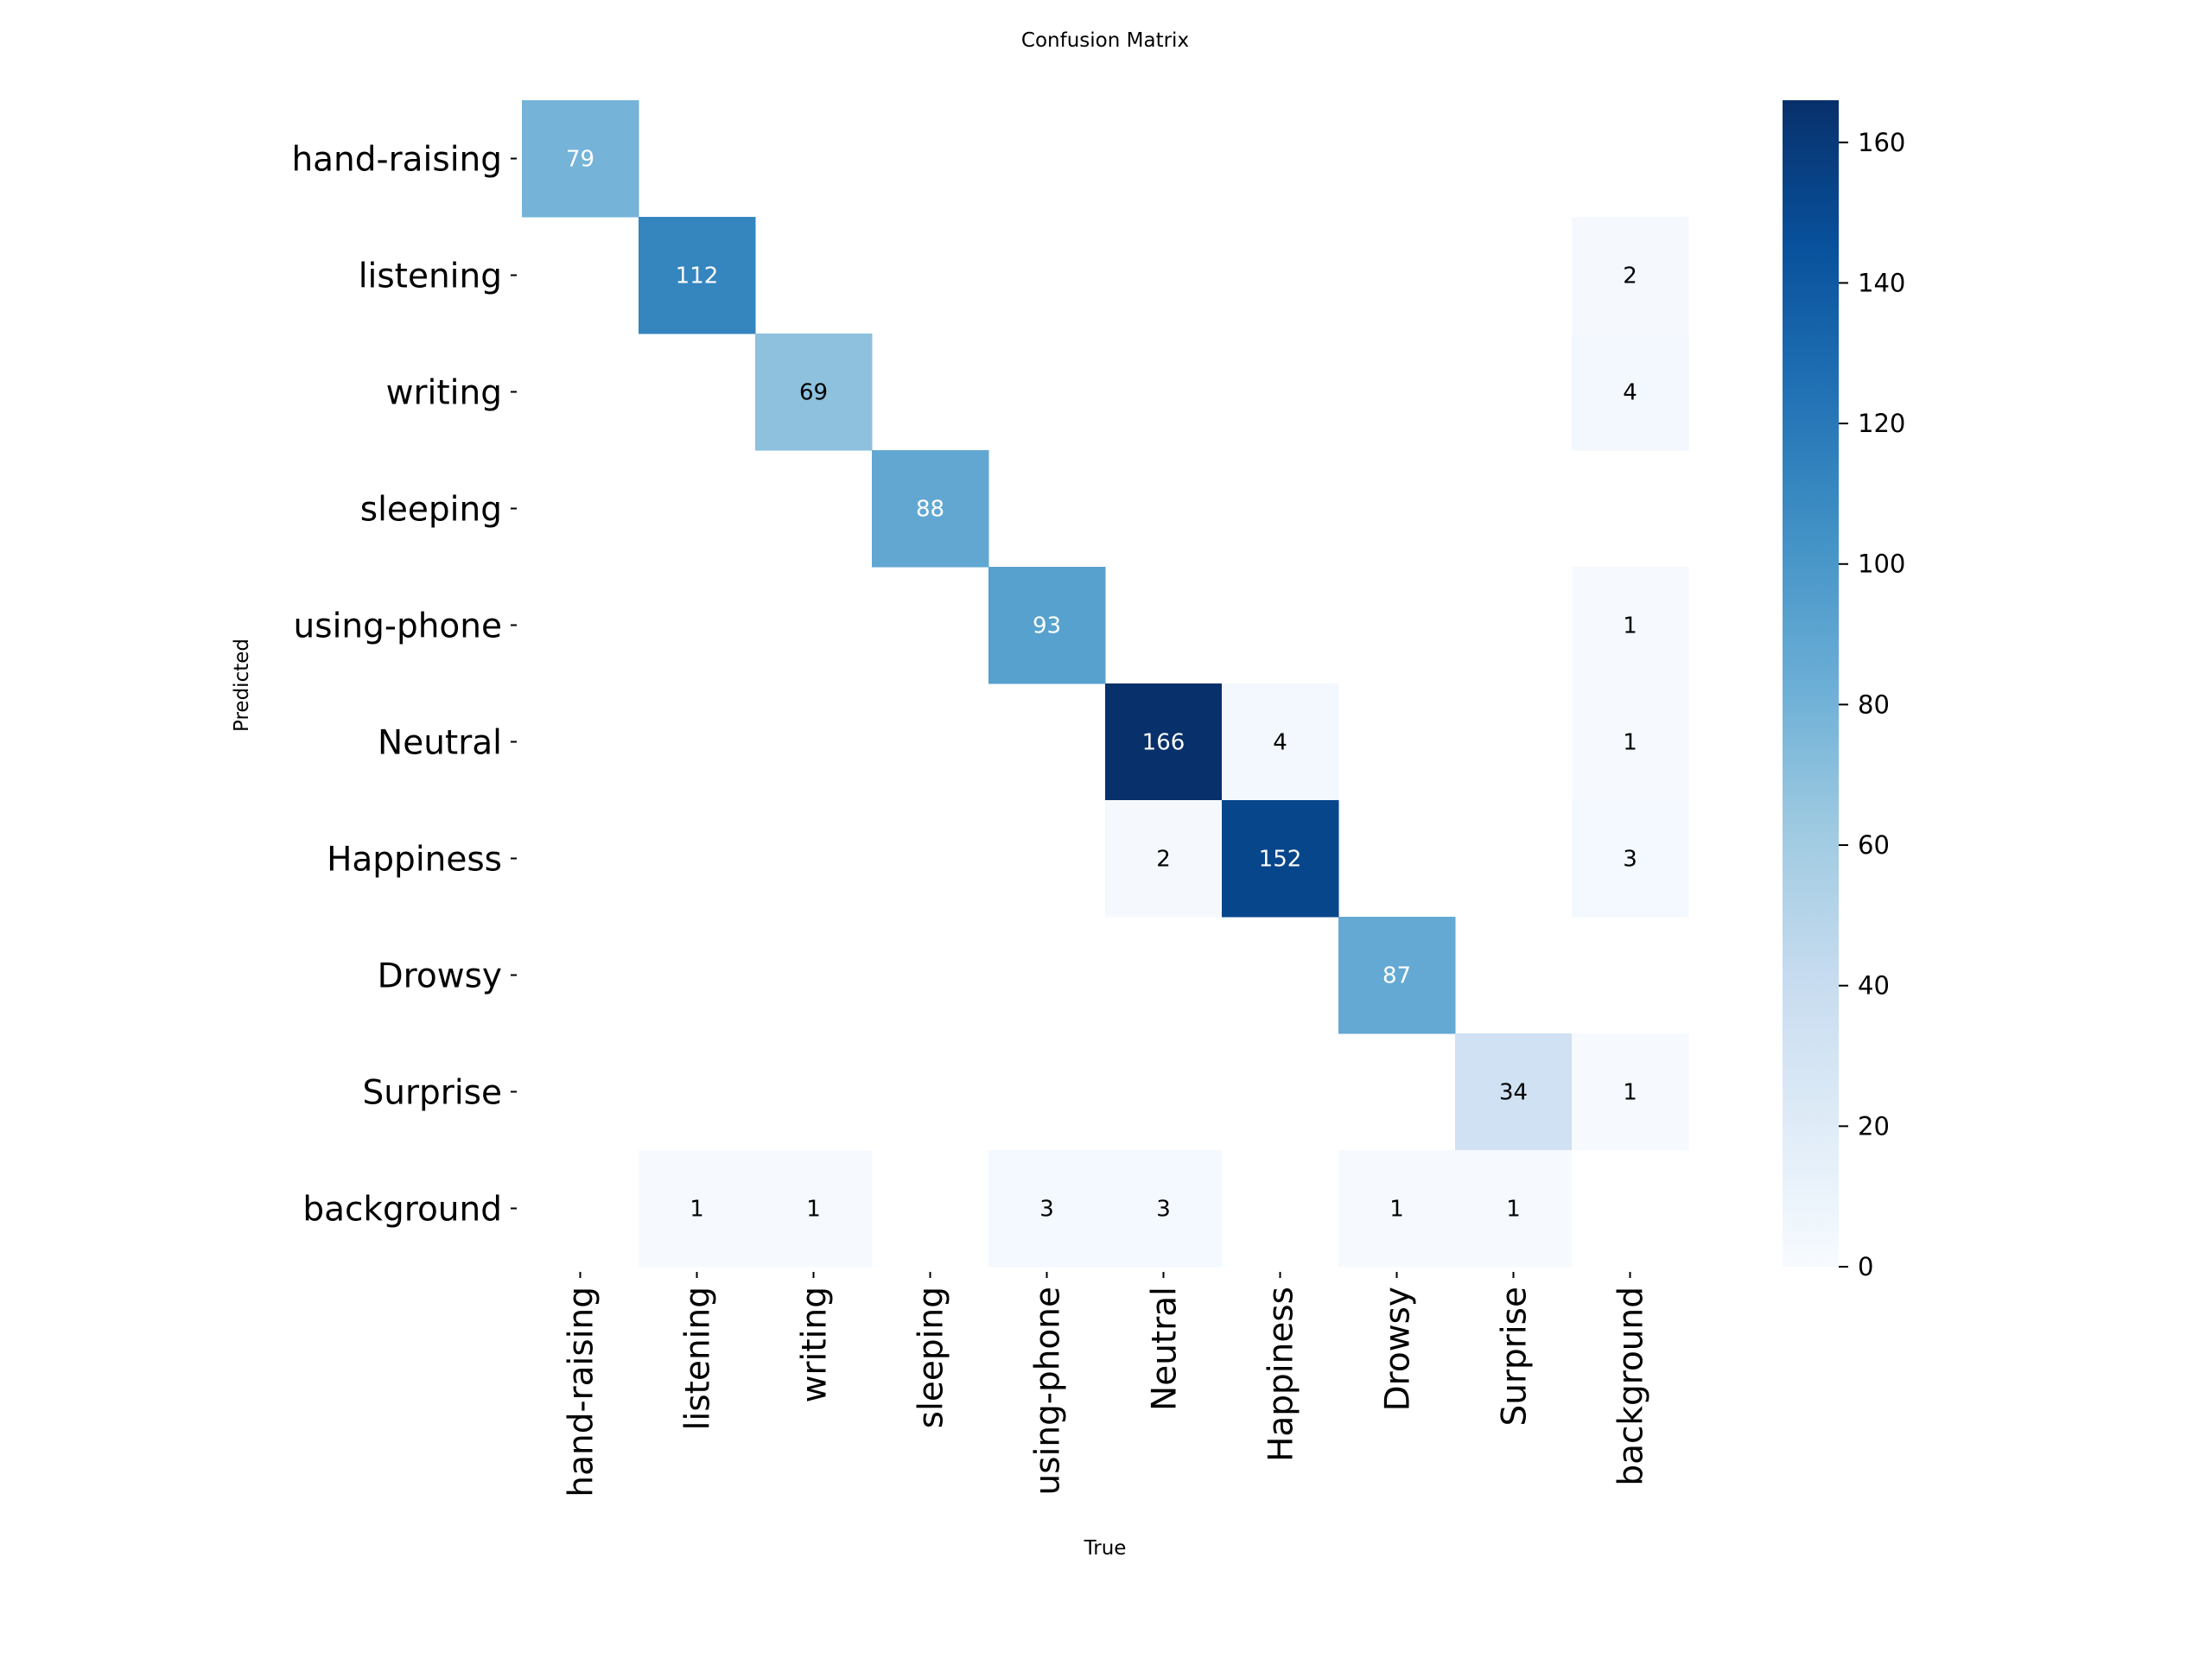 The height and width of the screenshot is (1659, 2212). What do you see at coordinates (1165, 1349) in the screenshot?
I see `x-tick-label: Neutral` at bounding box center [1165, 1349].